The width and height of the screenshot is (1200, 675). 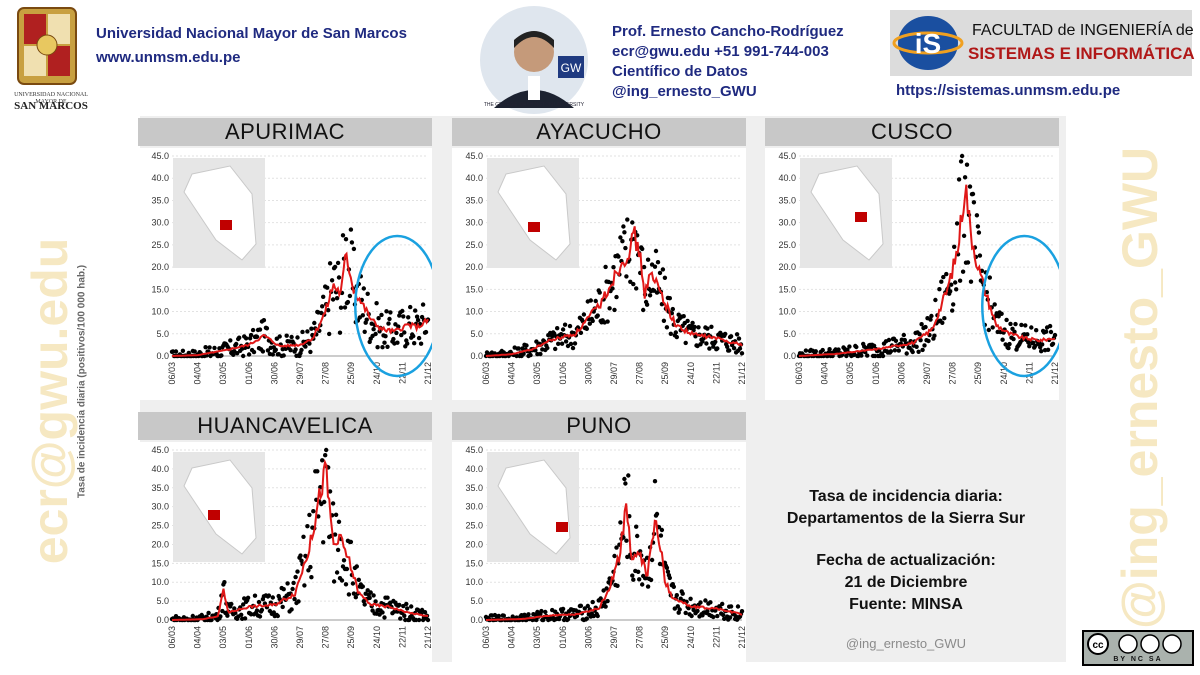 What do you see at coordinates (1054, 373) in the screenshot?
I see `x-tick-label: 21/12` at bounding box center [1054, 373].